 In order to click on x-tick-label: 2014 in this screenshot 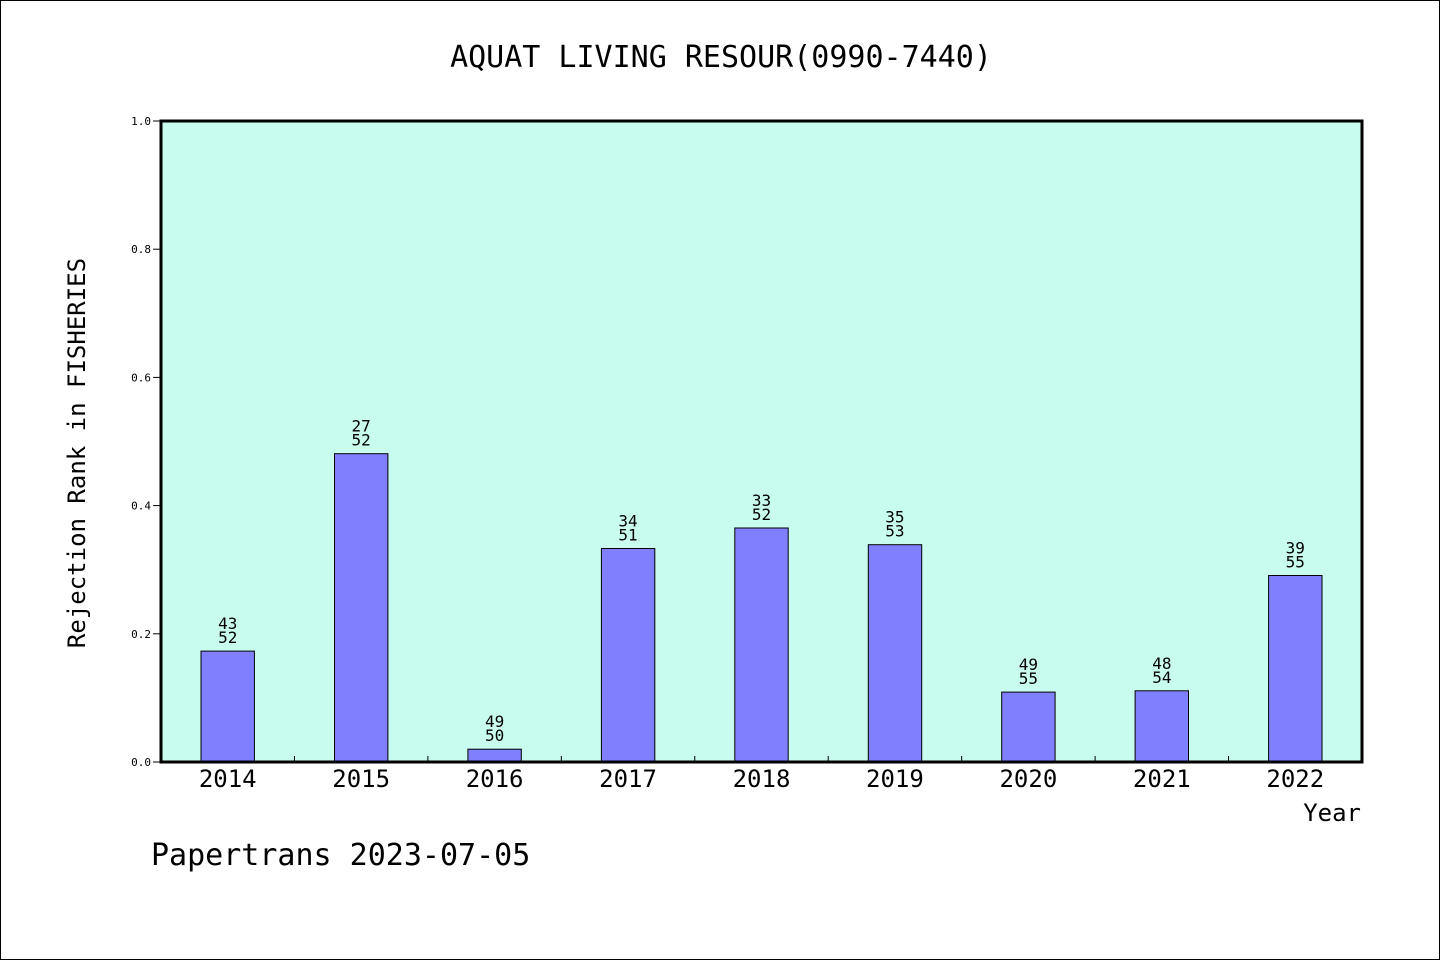, I will do `click(228, 779)`.